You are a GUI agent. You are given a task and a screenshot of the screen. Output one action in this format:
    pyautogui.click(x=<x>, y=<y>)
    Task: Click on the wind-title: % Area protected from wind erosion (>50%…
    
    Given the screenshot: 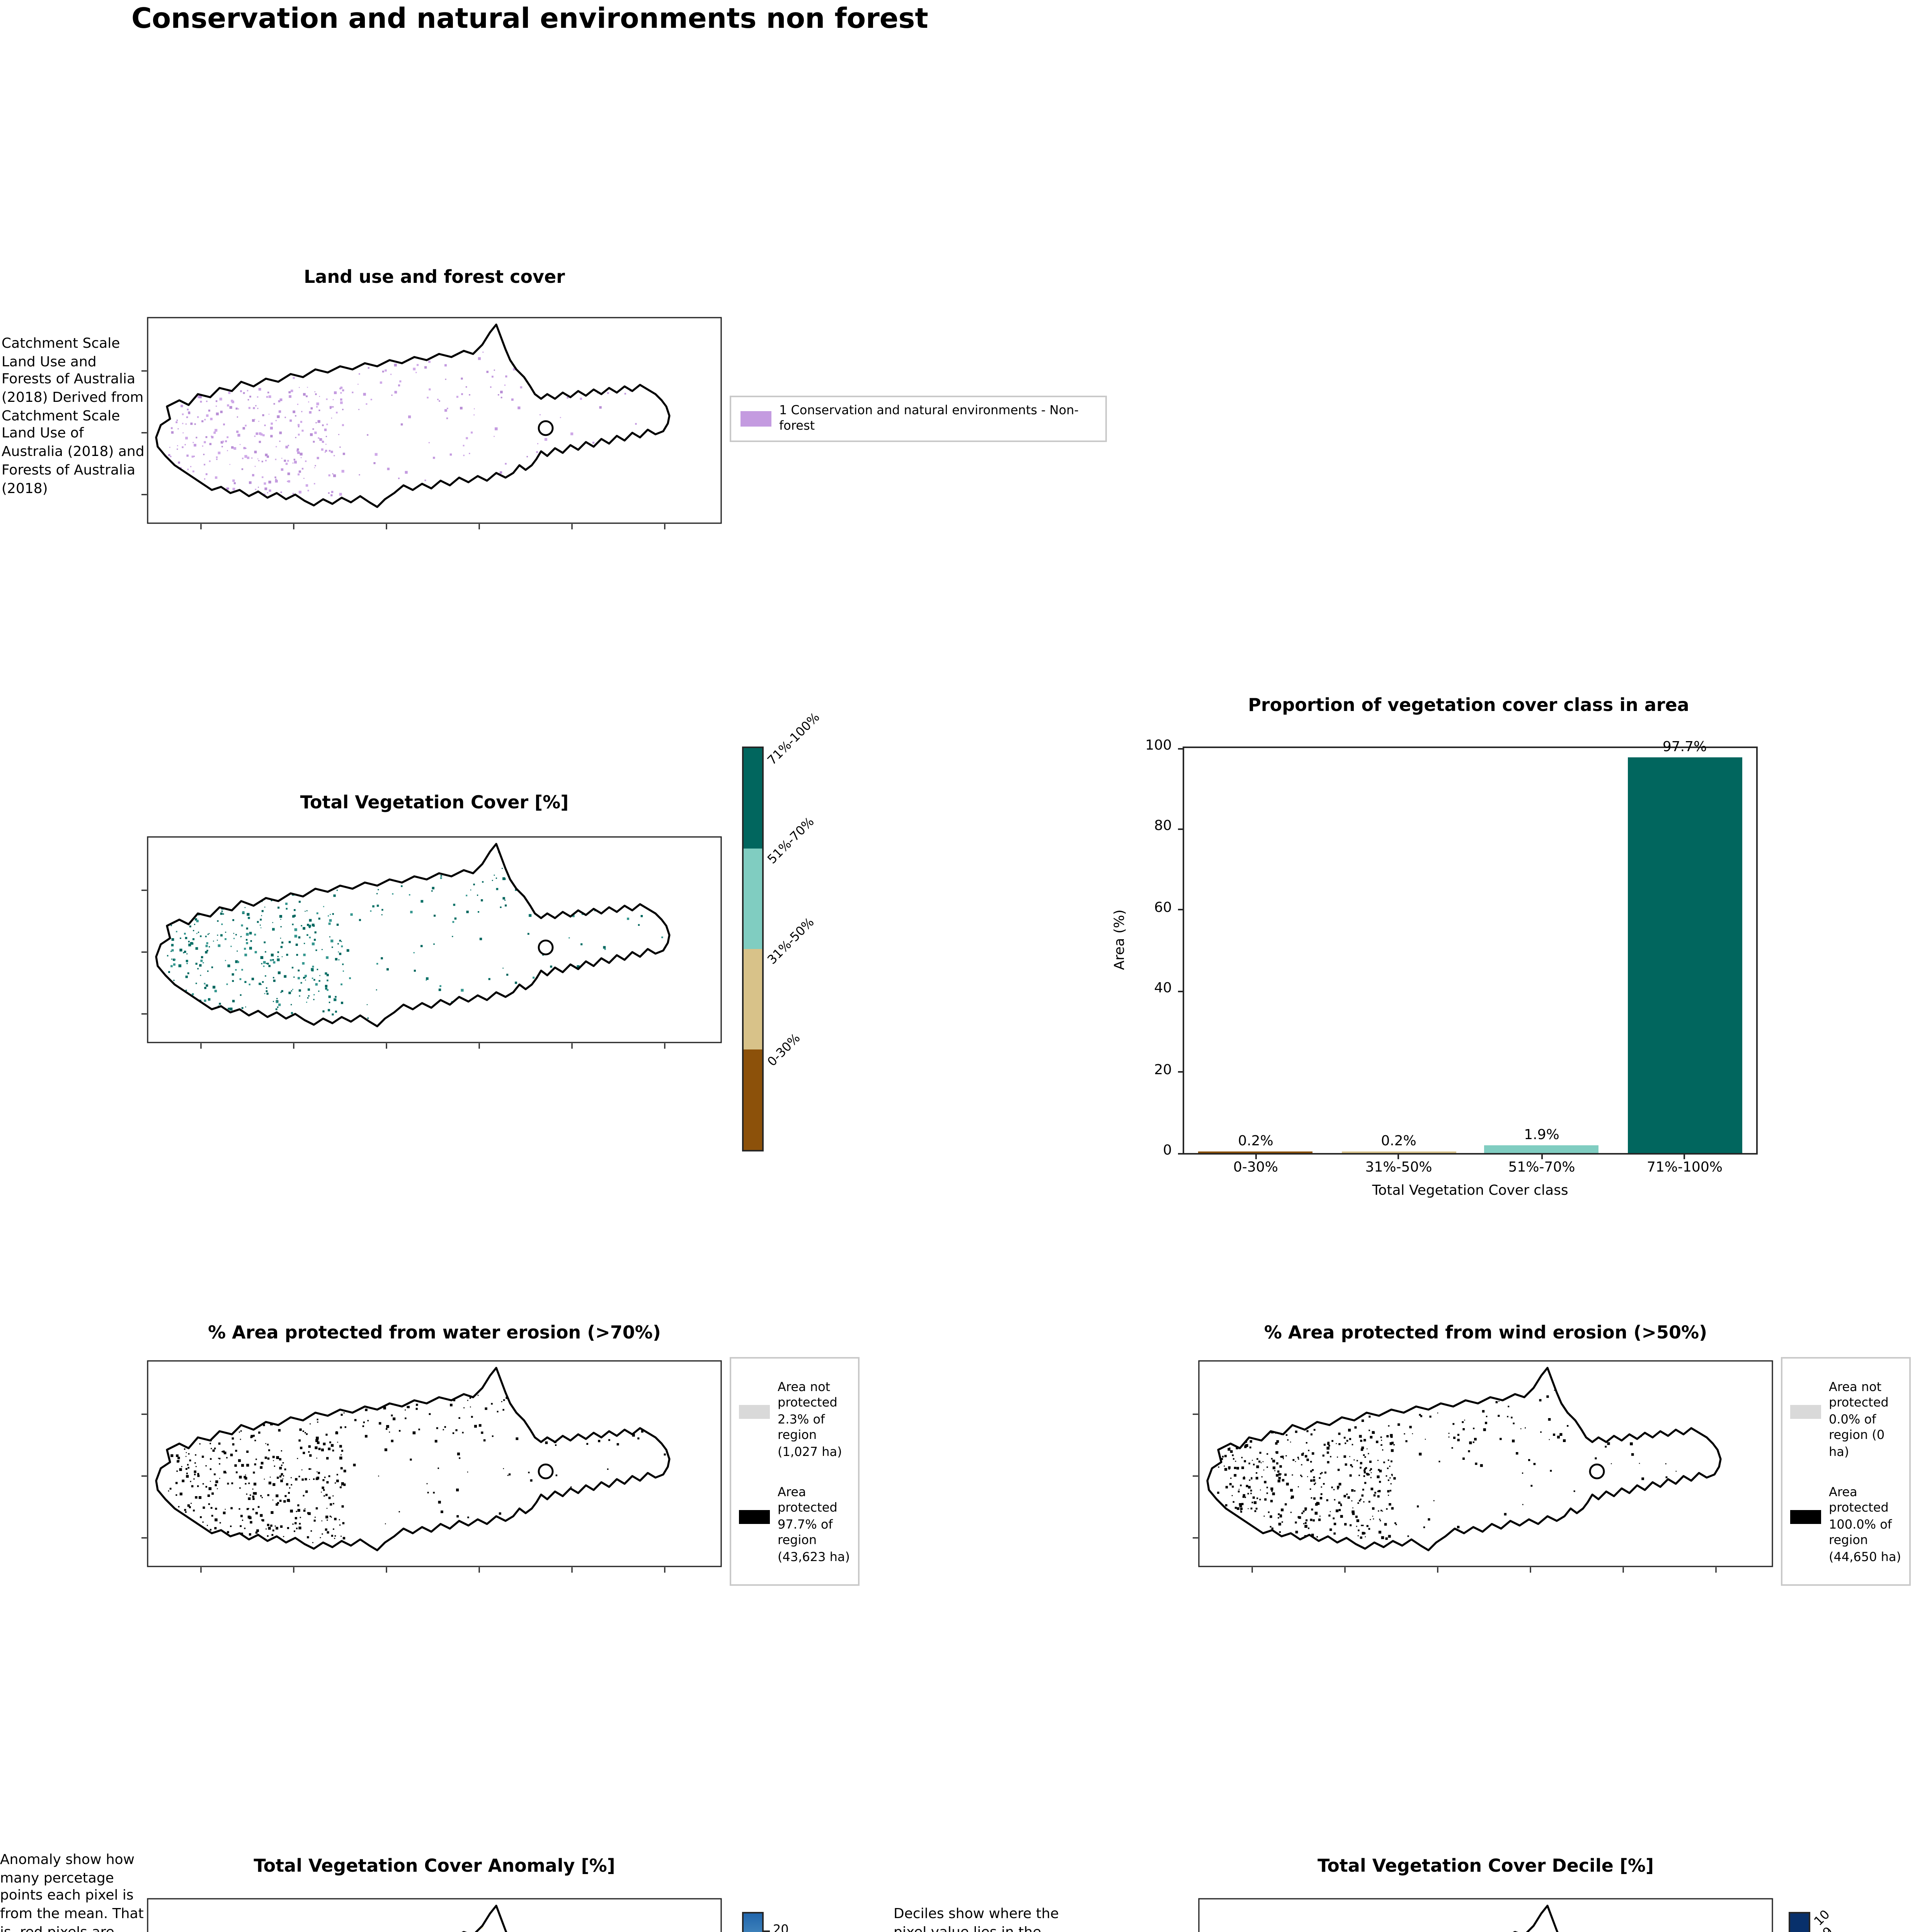 What is the action you would take?
    pyautogui.click(x=1485, y=1332)
    